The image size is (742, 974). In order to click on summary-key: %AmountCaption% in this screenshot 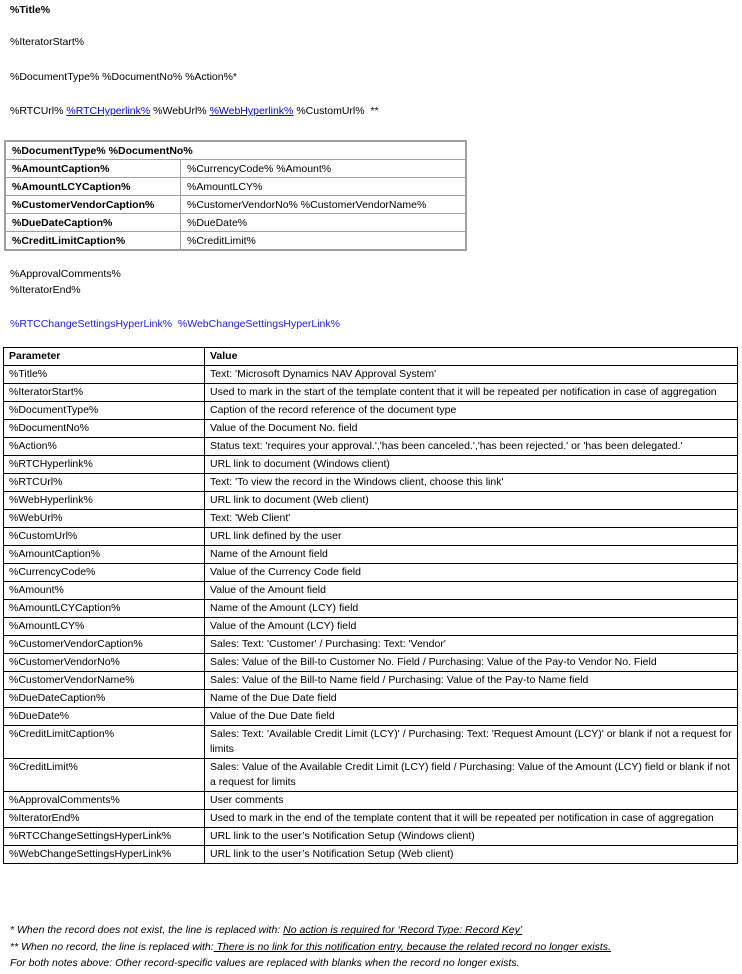, I will do `click(92, 168)`.